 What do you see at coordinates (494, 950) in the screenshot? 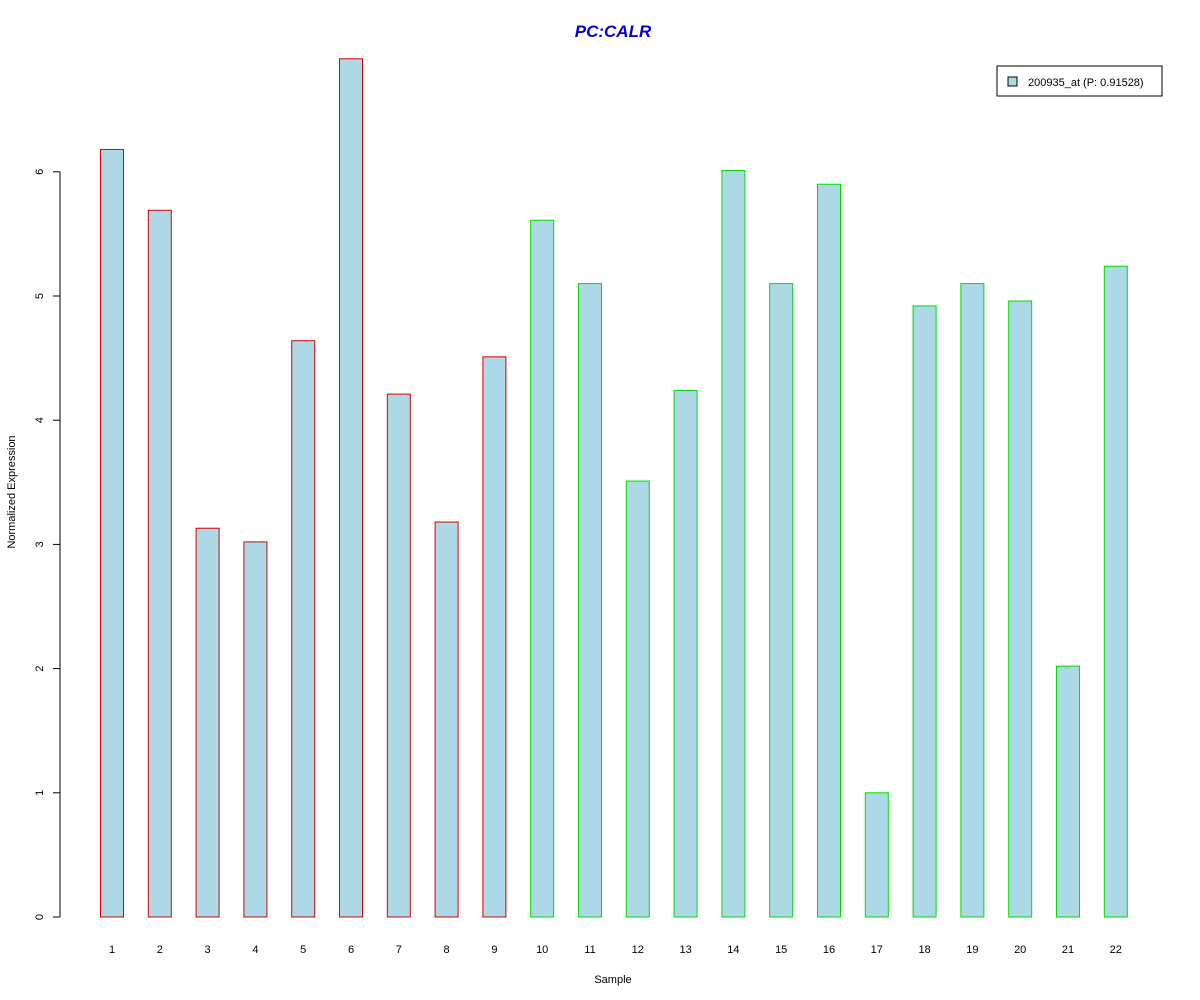
I see `x-tick-label: 9` at bounding box center [494, 950].